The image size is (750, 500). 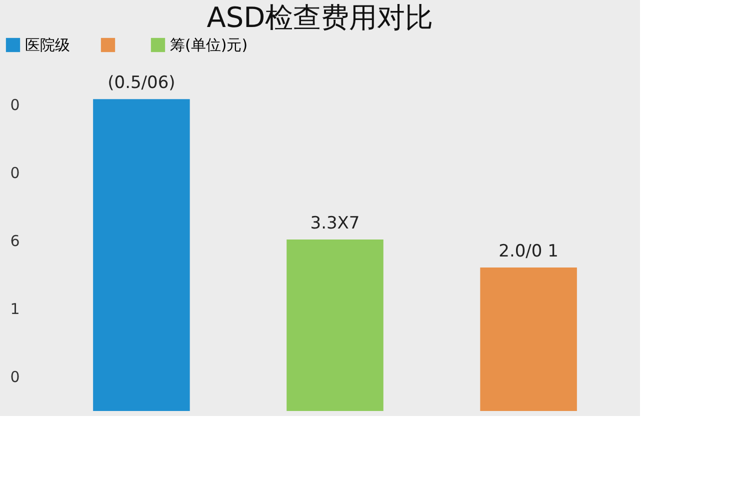 I want to click on annotation: 3.3X7, so click(x=335, y=223).